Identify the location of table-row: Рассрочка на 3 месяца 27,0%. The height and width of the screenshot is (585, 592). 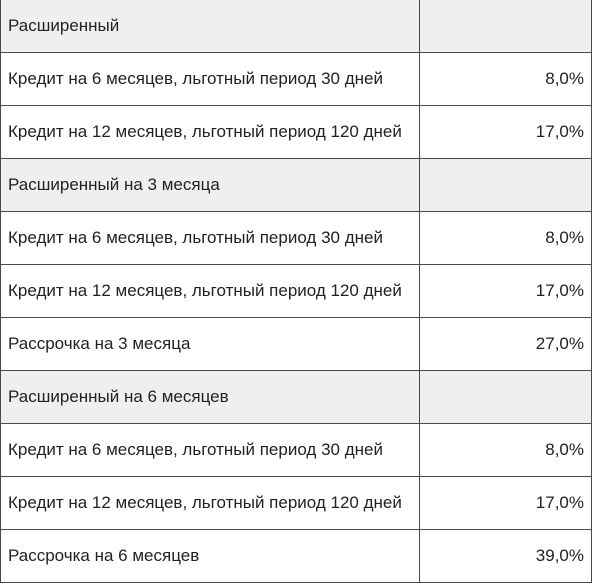
(296, 344).